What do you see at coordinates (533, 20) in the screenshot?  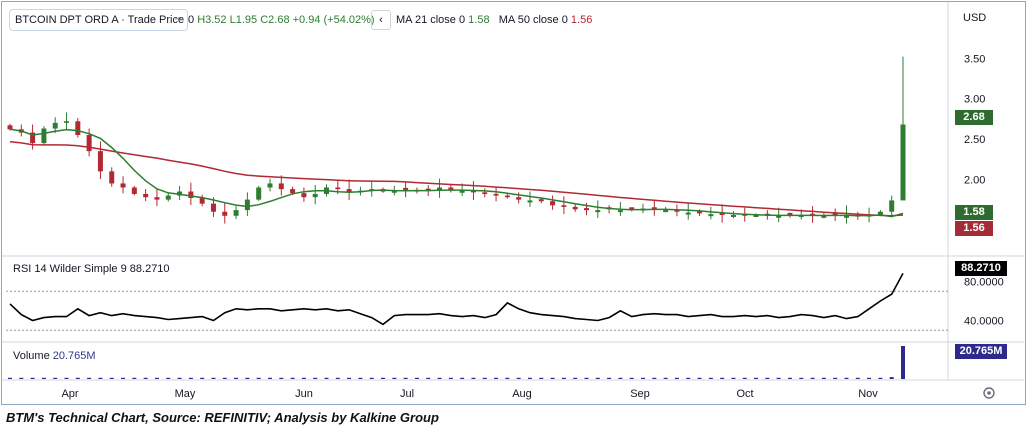 I see `ma50-label: MA 50 close 0` at bounding box center [533, 20].